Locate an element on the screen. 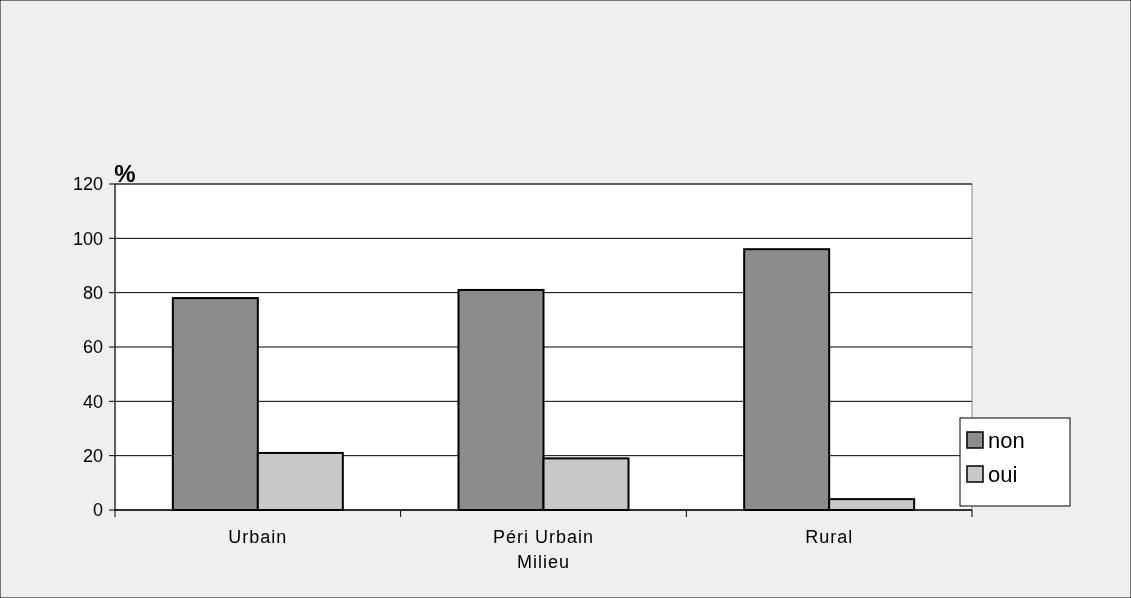 The image size is (1131, 598). x-axis-title: Milieu is located at coordinates (543, 562).